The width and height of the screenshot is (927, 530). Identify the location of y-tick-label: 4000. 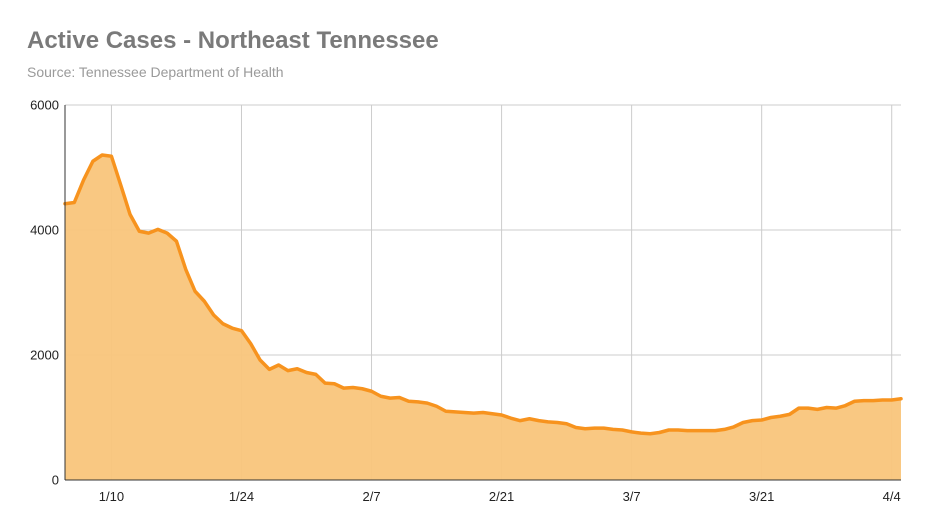
(44, 230).